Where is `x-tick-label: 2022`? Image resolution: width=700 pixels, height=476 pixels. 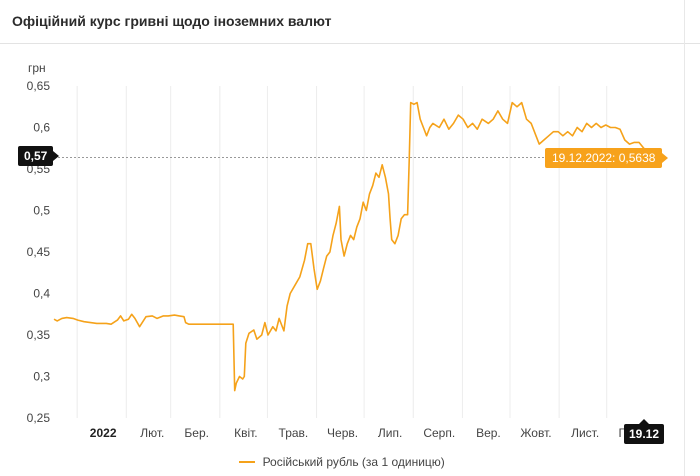
x-tick-label: 2022 is located at coordinates (103, 433).